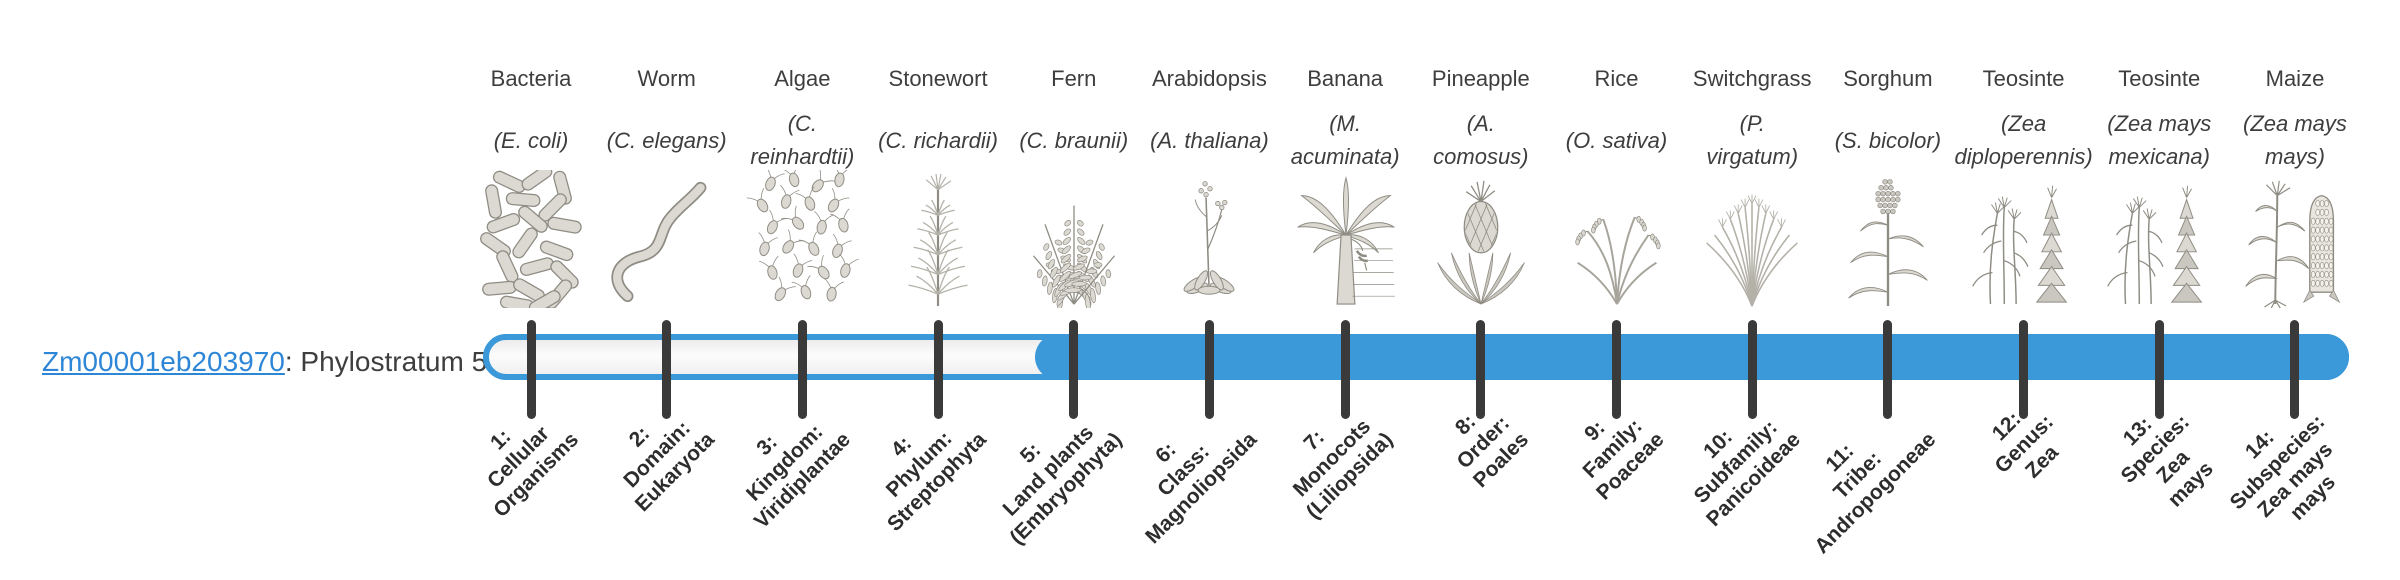 This screenshot has width=2400, height=580. I want to click on organism-name: Fern, so click(1074, 78).